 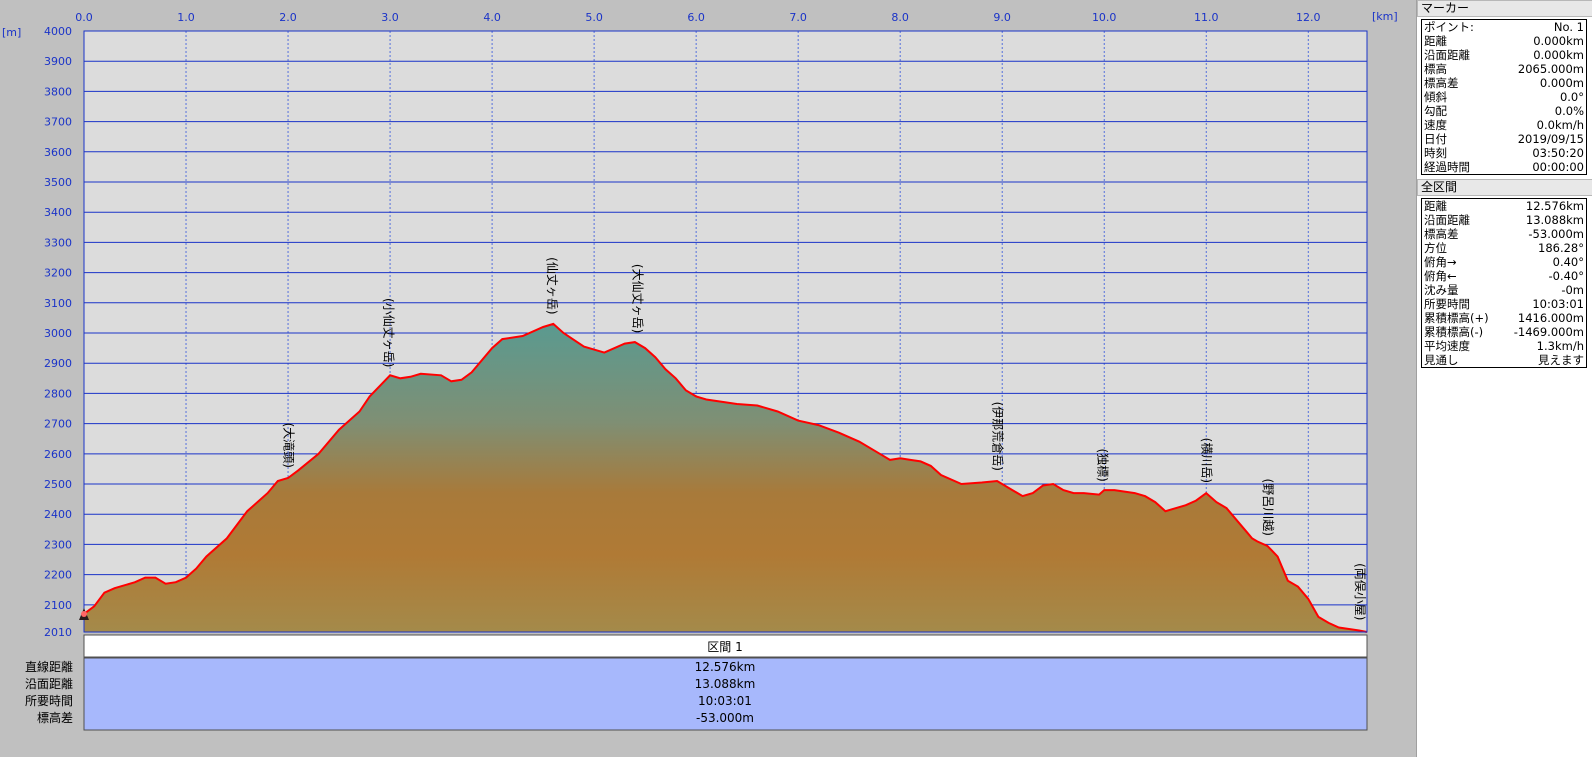 I want to click on total-row-value: 12.576km, so click(x=1554, y=206).